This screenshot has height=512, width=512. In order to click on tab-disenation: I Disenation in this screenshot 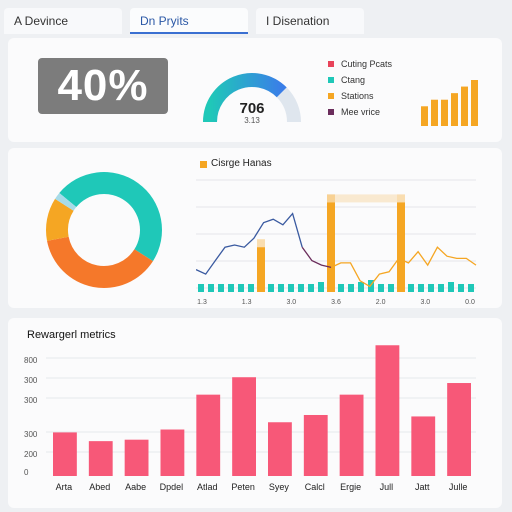, I will do `click(310, 21)`.